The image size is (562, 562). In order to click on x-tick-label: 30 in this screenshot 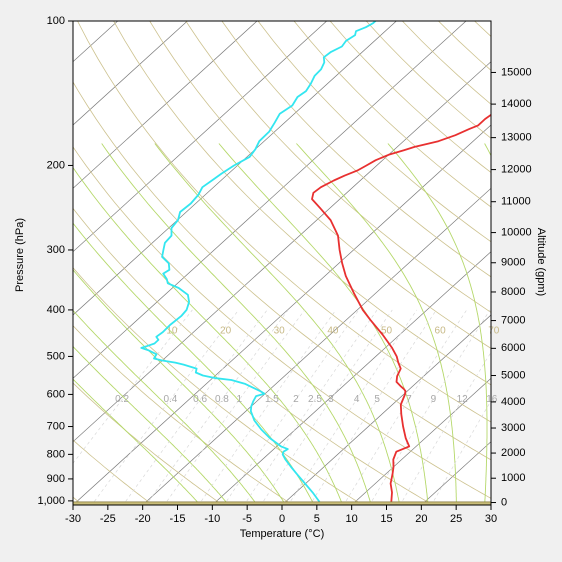, I will do `click(491, 519)`.